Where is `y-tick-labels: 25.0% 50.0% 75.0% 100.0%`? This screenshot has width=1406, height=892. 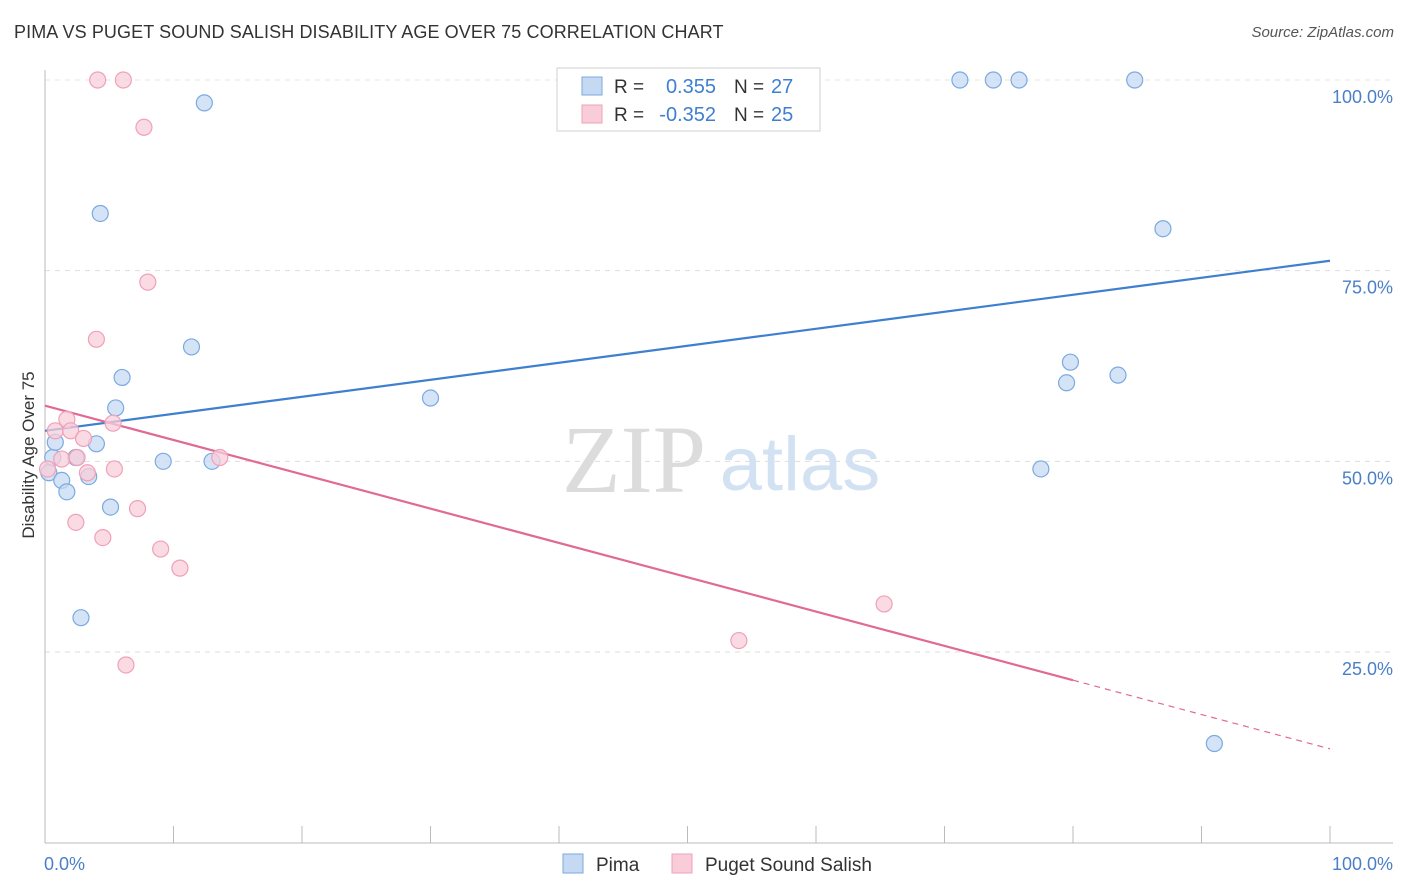 y-tick-labels: 25.0% 50.0% 75.0% 100.0% is located at coordinates (1362, 383).